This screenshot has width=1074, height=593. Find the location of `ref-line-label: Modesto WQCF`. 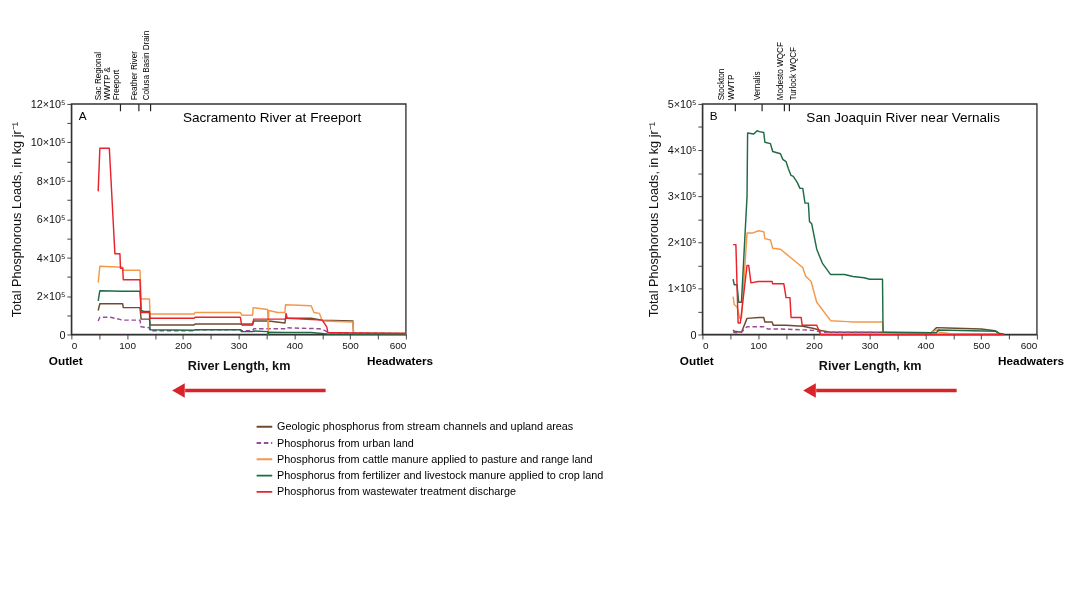

ref-line-label: Modesto WQCF is located at coordinates (780, 71).